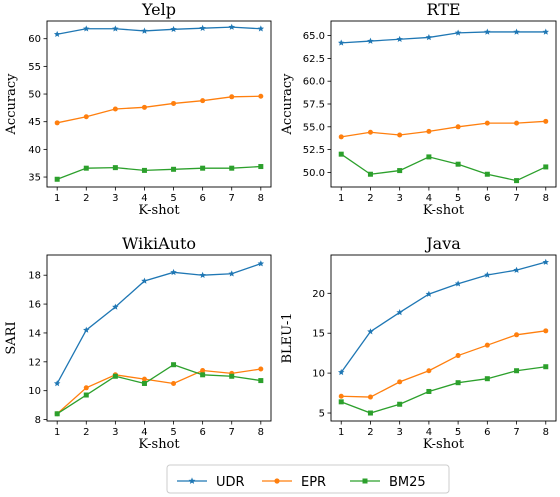 The width and height of the screenshot is (560, 497). What do you see at coordinates (407, 482) in the screenshot?
I see `legend-label-bm25: BM25` at bounding box center [407, 482].